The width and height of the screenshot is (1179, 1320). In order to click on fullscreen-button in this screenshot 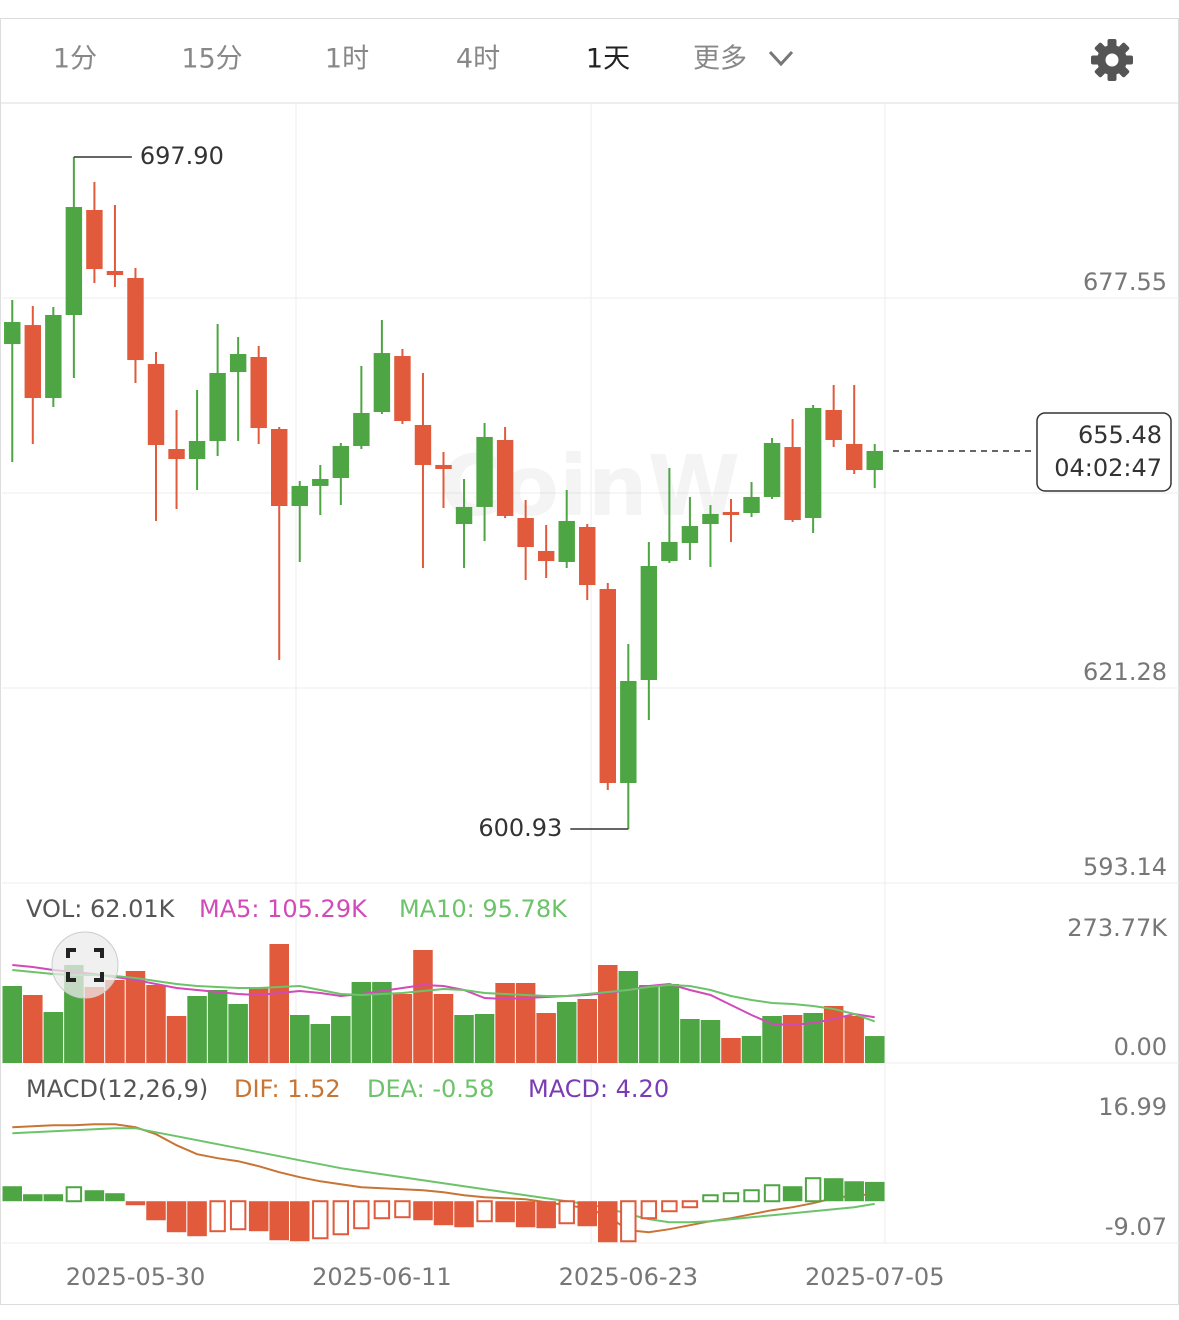, I will do `click(85, 965)`.